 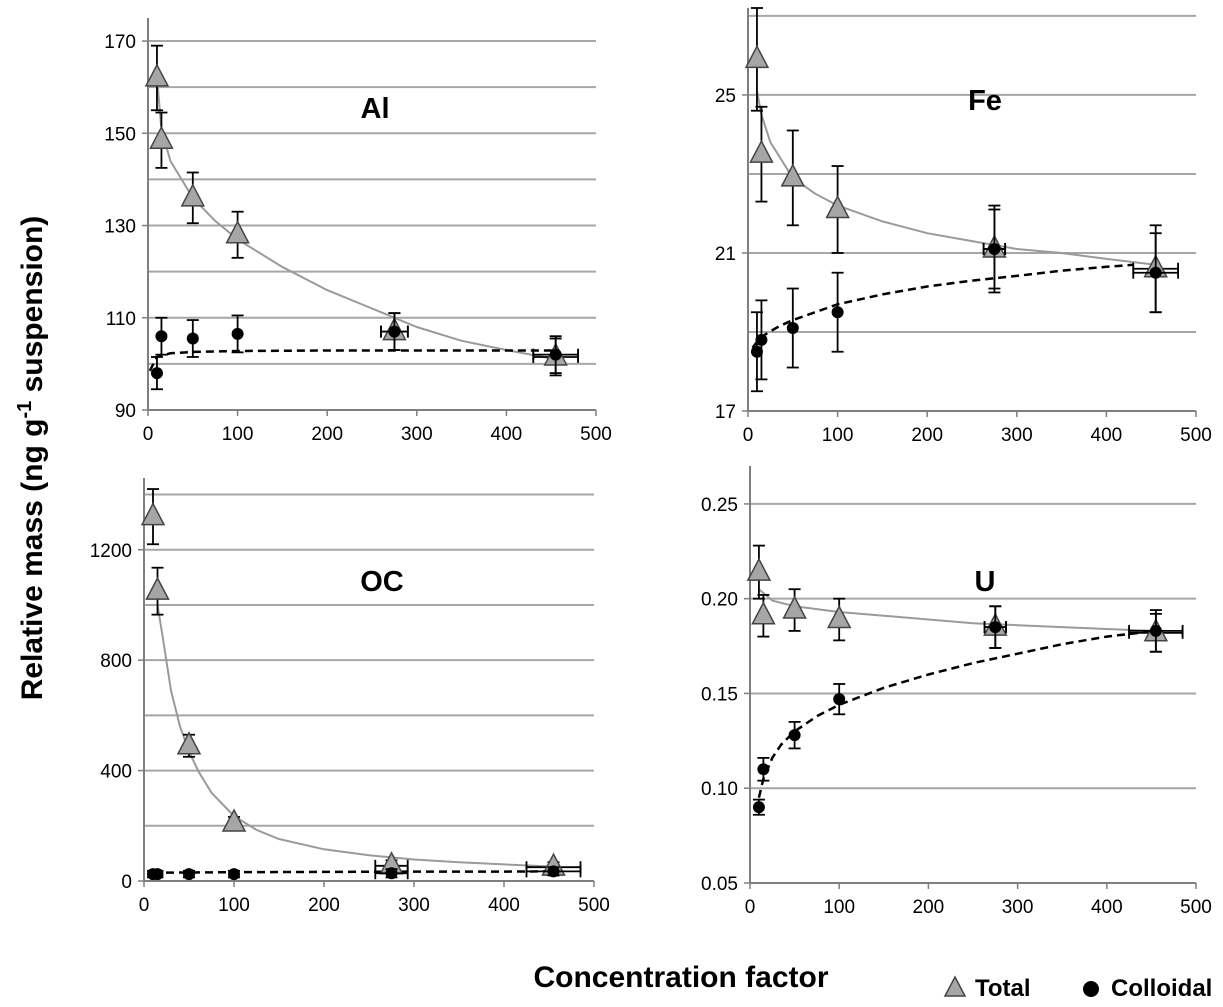 I want to click on x-axis-label: Concentration factor, so click(x=680, y=977).